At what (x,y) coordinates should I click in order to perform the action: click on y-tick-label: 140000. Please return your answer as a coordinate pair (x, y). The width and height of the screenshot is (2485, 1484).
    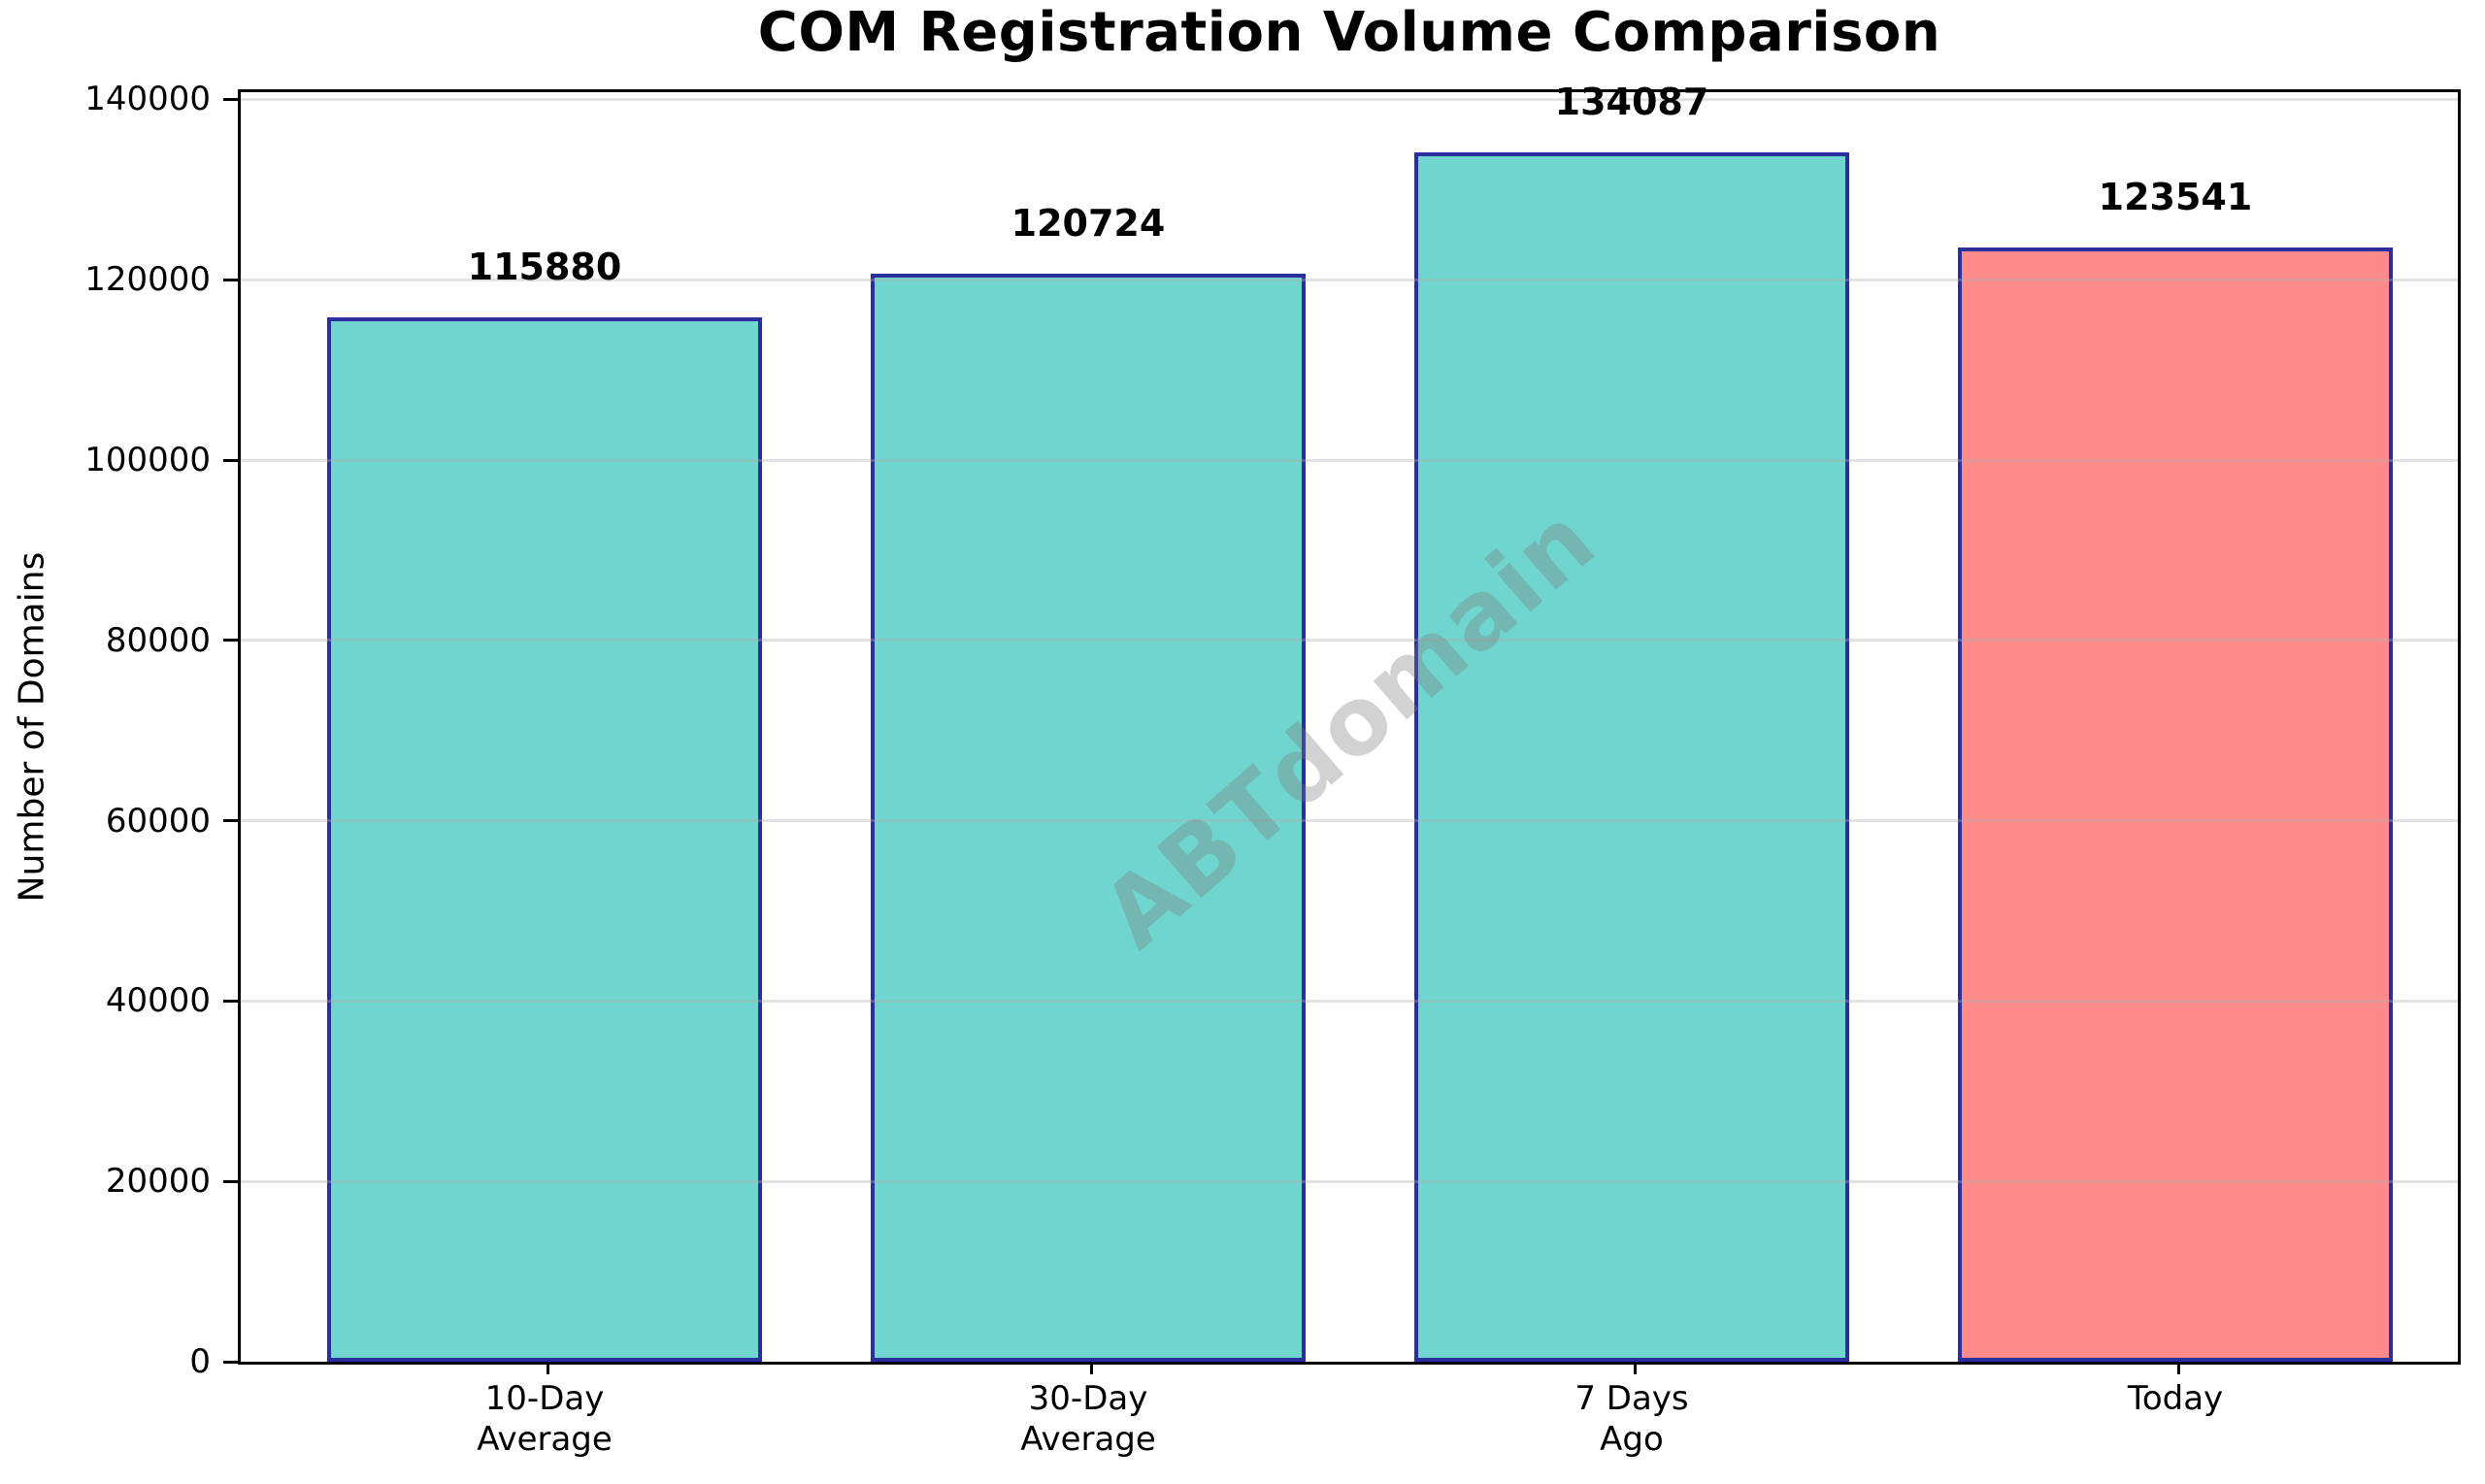
    Looking at the image, I should click on (147, 99).